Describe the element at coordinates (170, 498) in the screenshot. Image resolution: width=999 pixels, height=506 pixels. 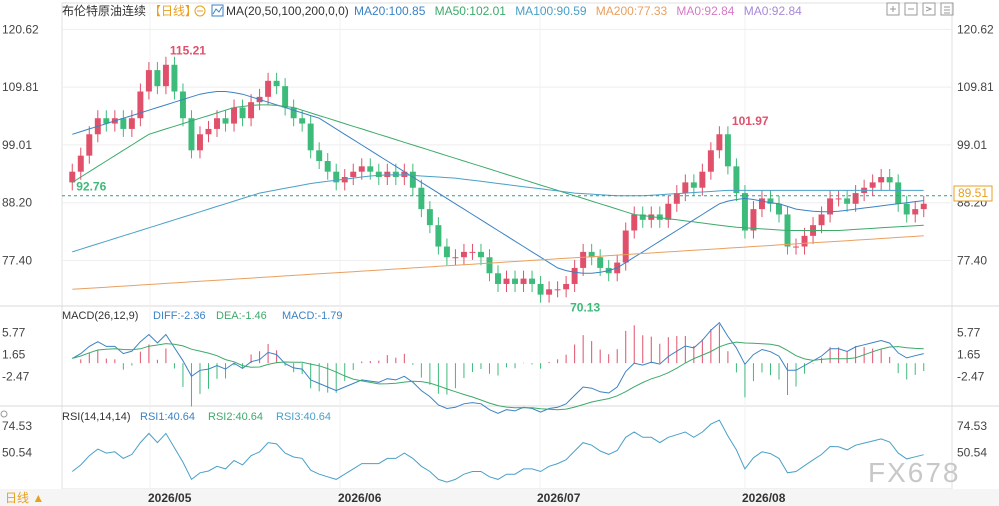
I see `x-axis-label: 2026/05` at that location.